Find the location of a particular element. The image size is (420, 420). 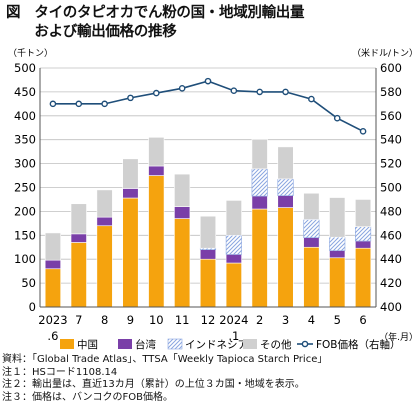

y-right-tick-label: 520 is located at coordinates (391, 164).